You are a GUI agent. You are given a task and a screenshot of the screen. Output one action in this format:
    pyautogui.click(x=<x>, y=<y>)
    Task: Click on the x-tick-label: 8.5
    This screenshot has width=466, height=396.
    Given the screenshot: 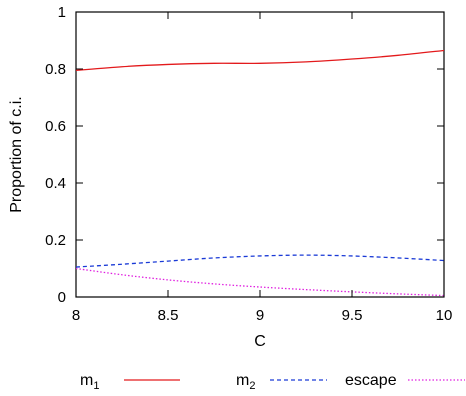 What is the action you would take?
    pyautogui.click(x=168, y=315)
    